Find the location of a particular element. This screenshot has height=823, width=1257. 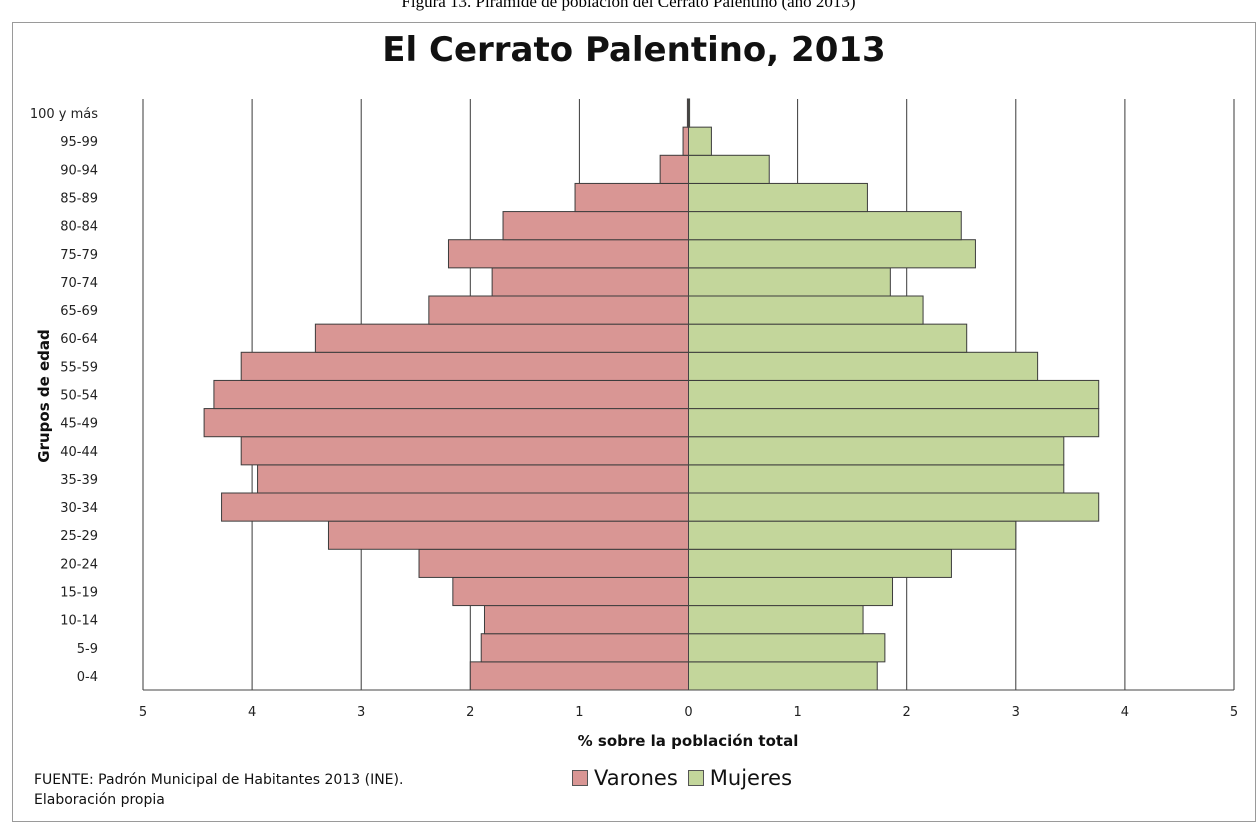

y-tick-label: 75-79 is located at coordinates (79, 255).